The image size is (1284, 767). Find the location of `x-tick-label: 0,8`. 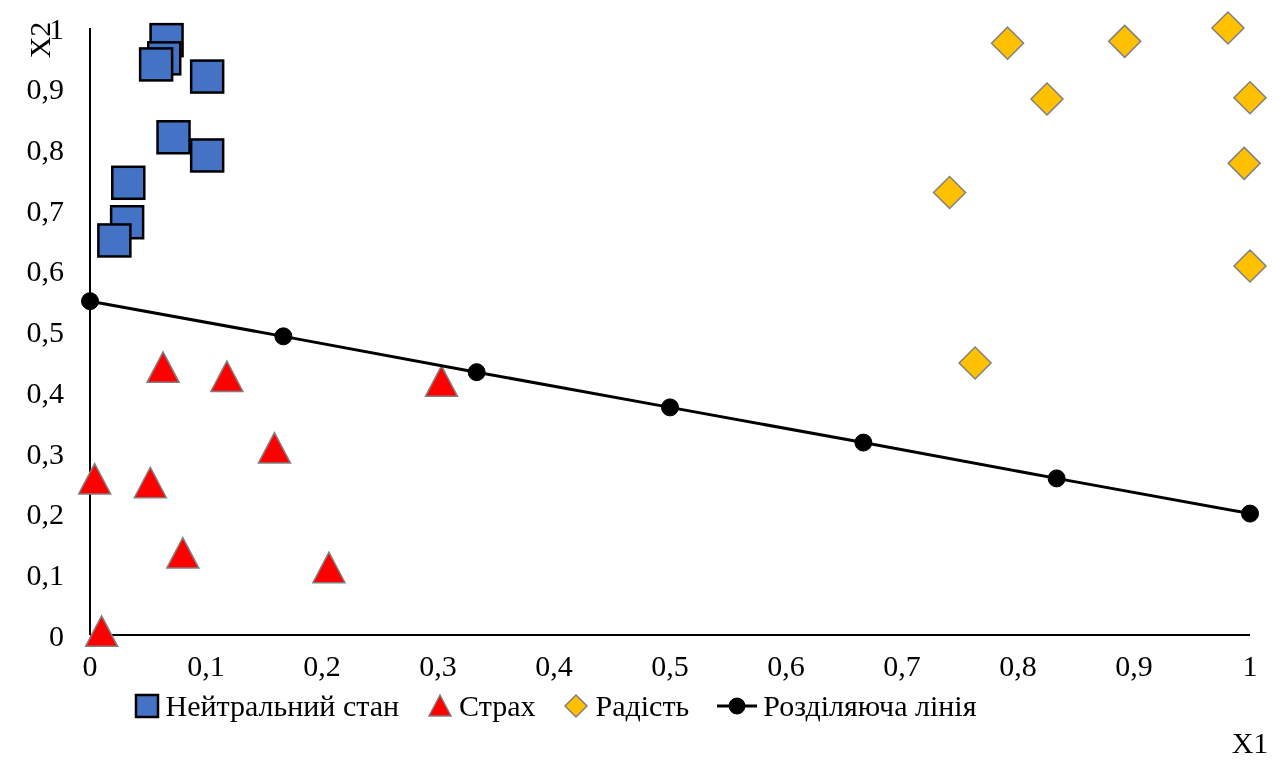

x-tick-label: 0,8 is located at coordinates (1018, 666).